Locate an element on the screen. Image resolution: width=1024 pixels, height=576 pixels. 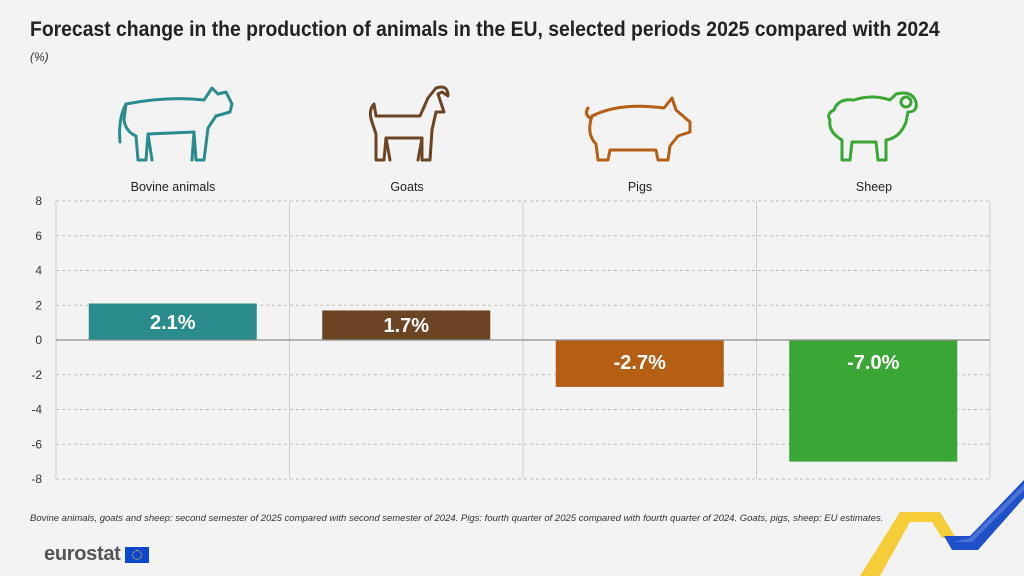
decorative-ribbon-icon is located at coordinates (942, 528).